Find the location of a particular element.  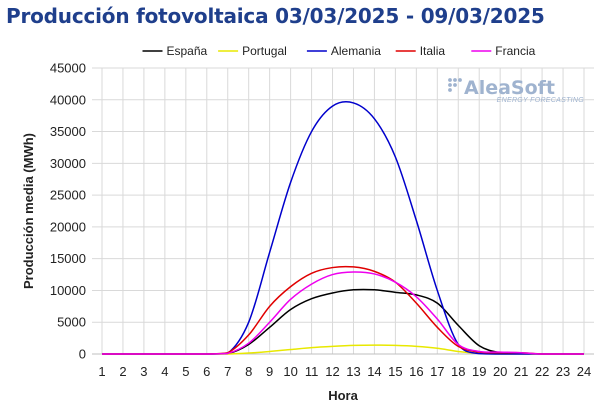

legend-item-espana: España is located at coordinates (175, 51).